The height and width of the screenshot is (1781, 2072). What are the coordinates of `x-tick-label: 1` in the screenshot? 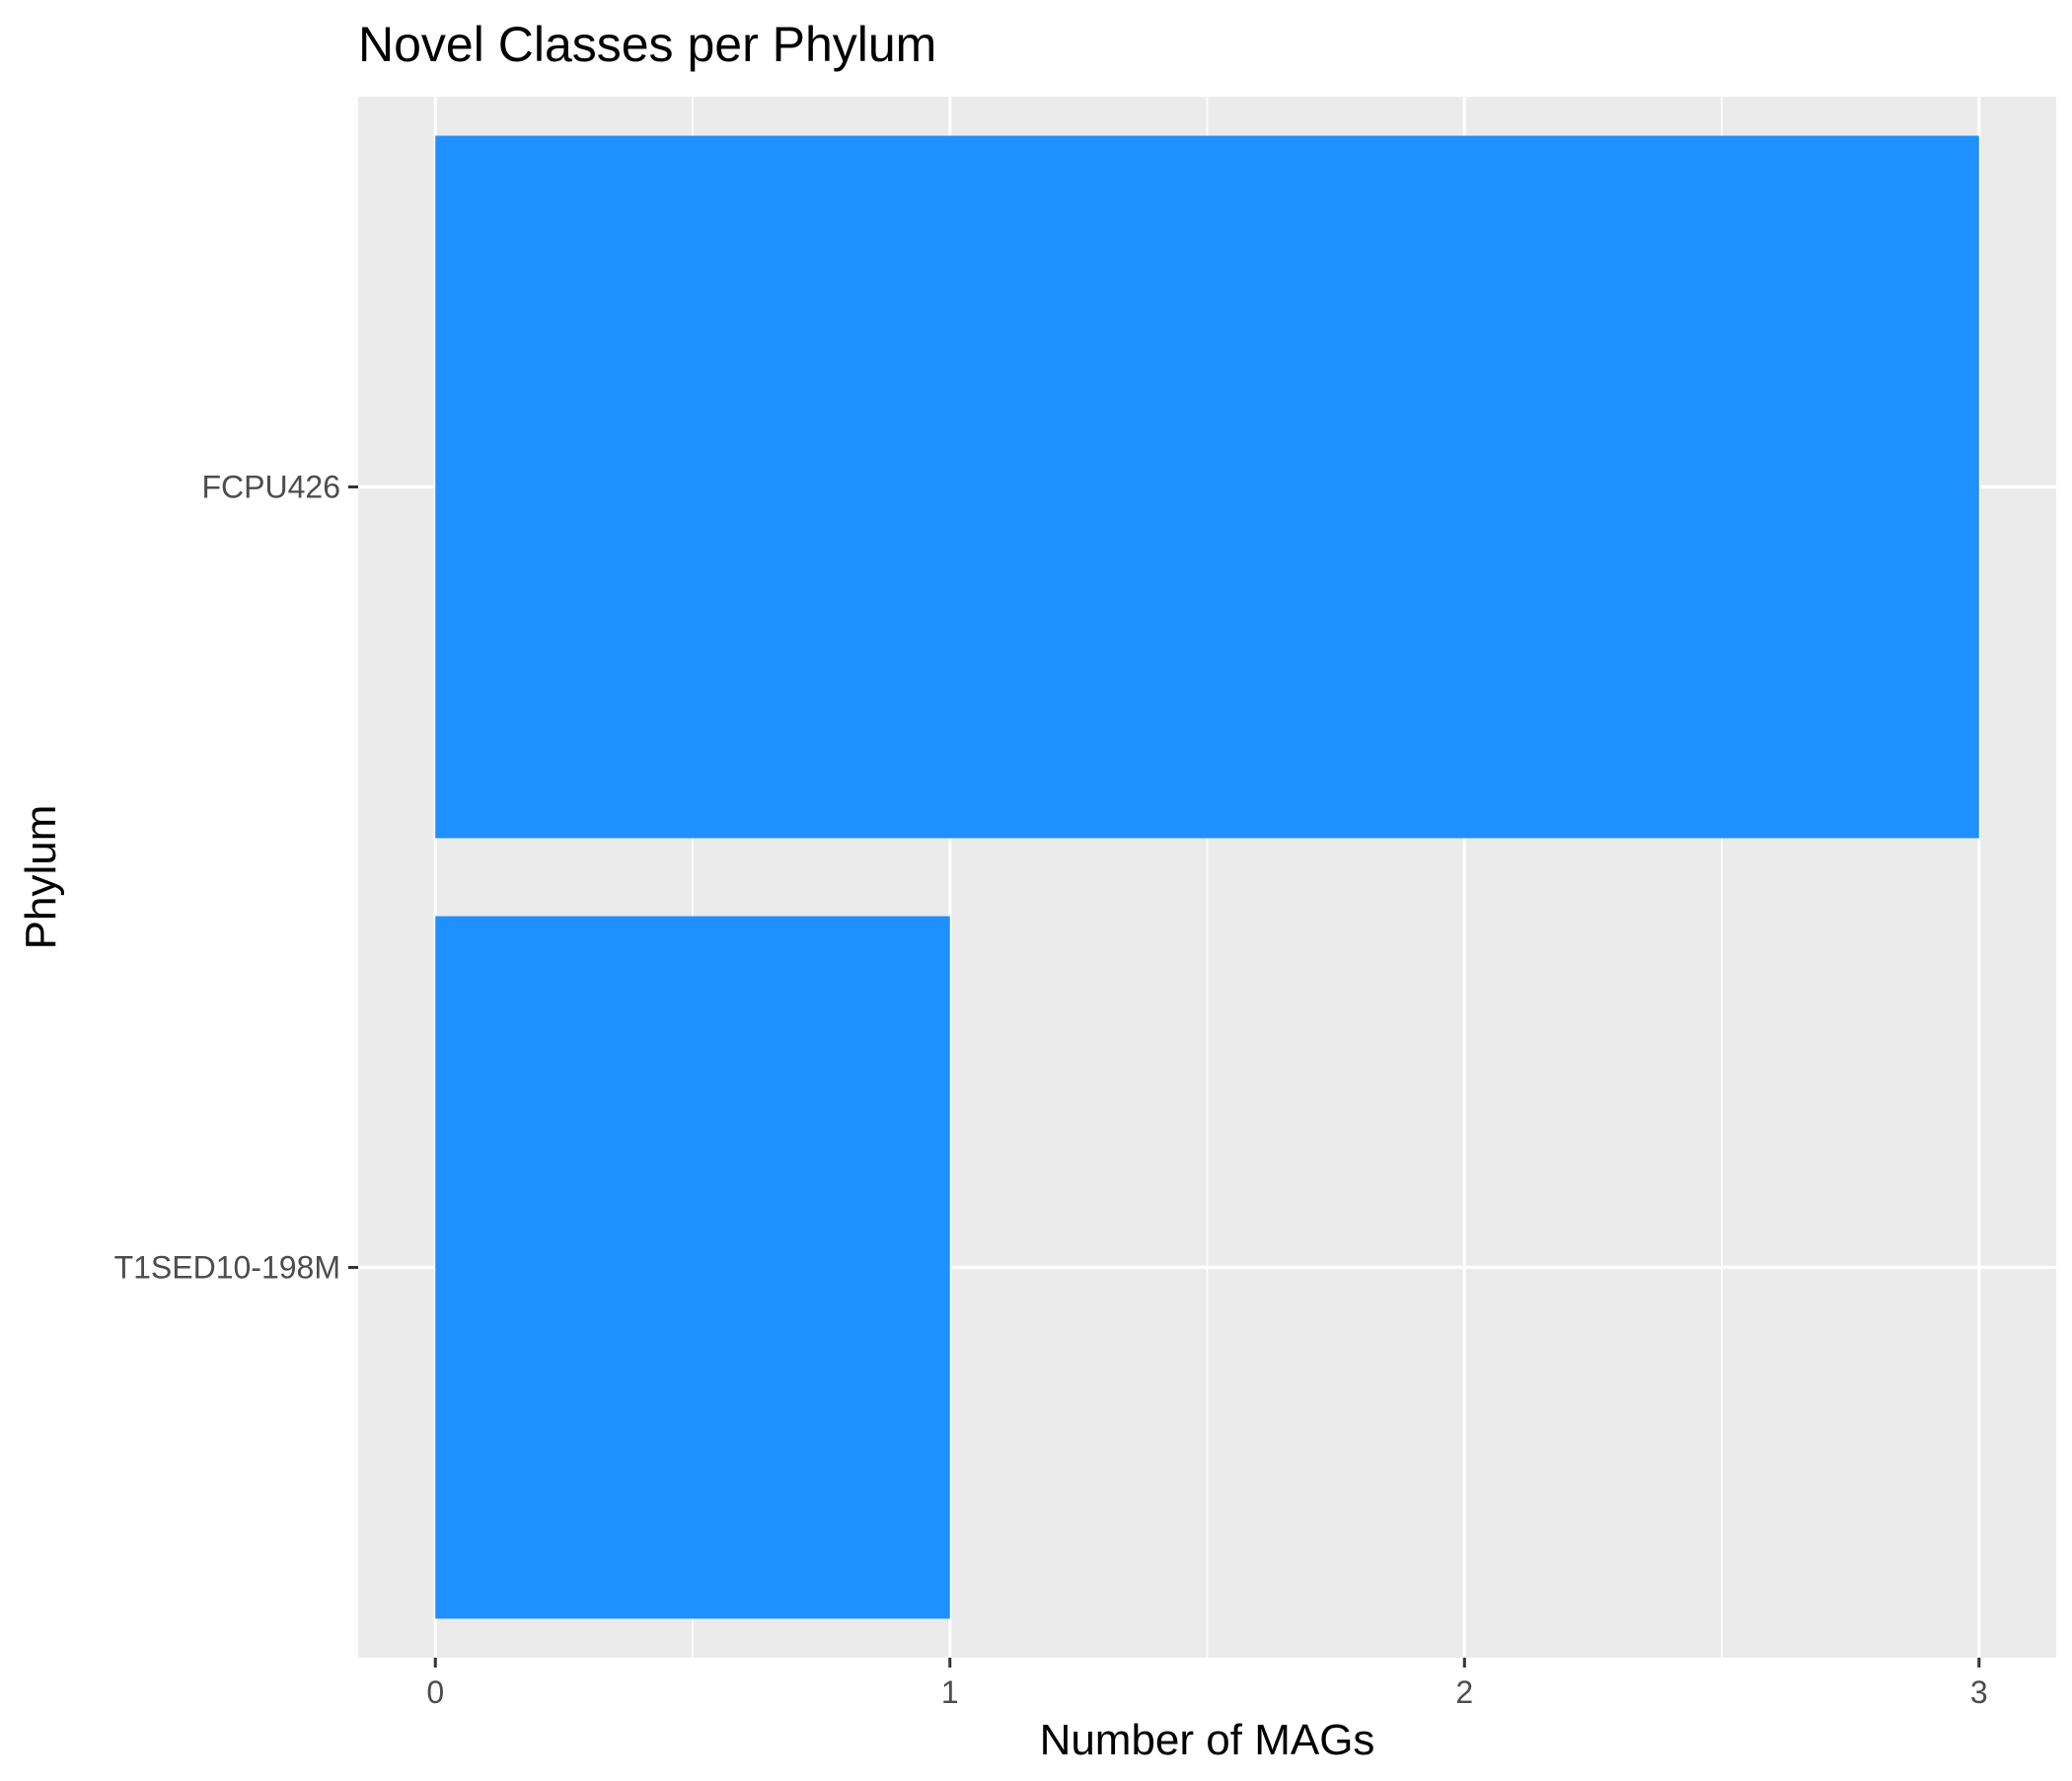 It's located at (950, 1692).